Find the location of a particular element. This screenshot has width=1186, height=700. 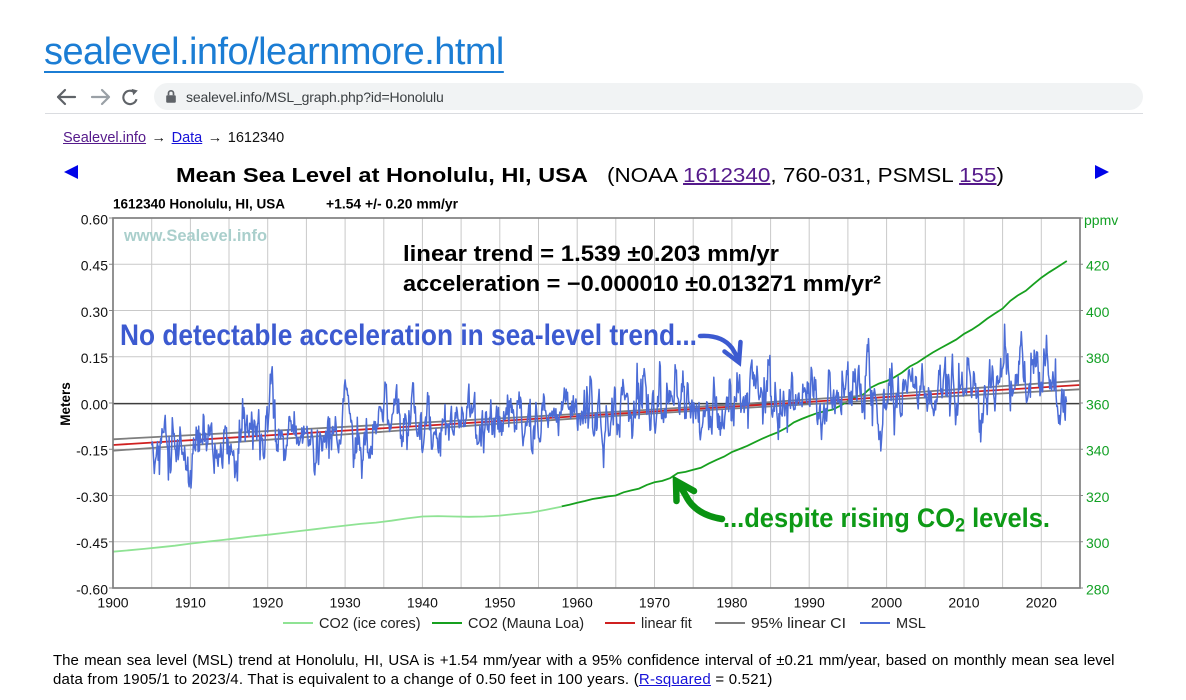

svg-text: ppmv is located at coordinates (1101, 220).